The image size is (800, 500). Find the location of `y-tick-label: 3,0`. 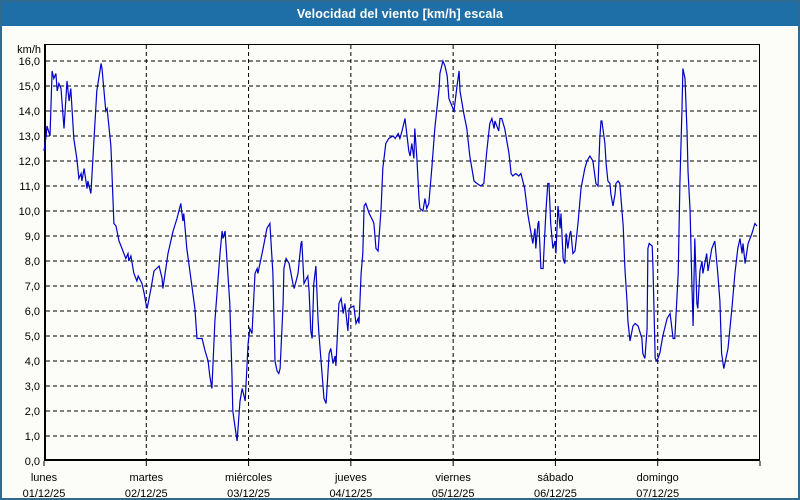

y-tick-label: 3,0 is located at coordinates (32, 387).